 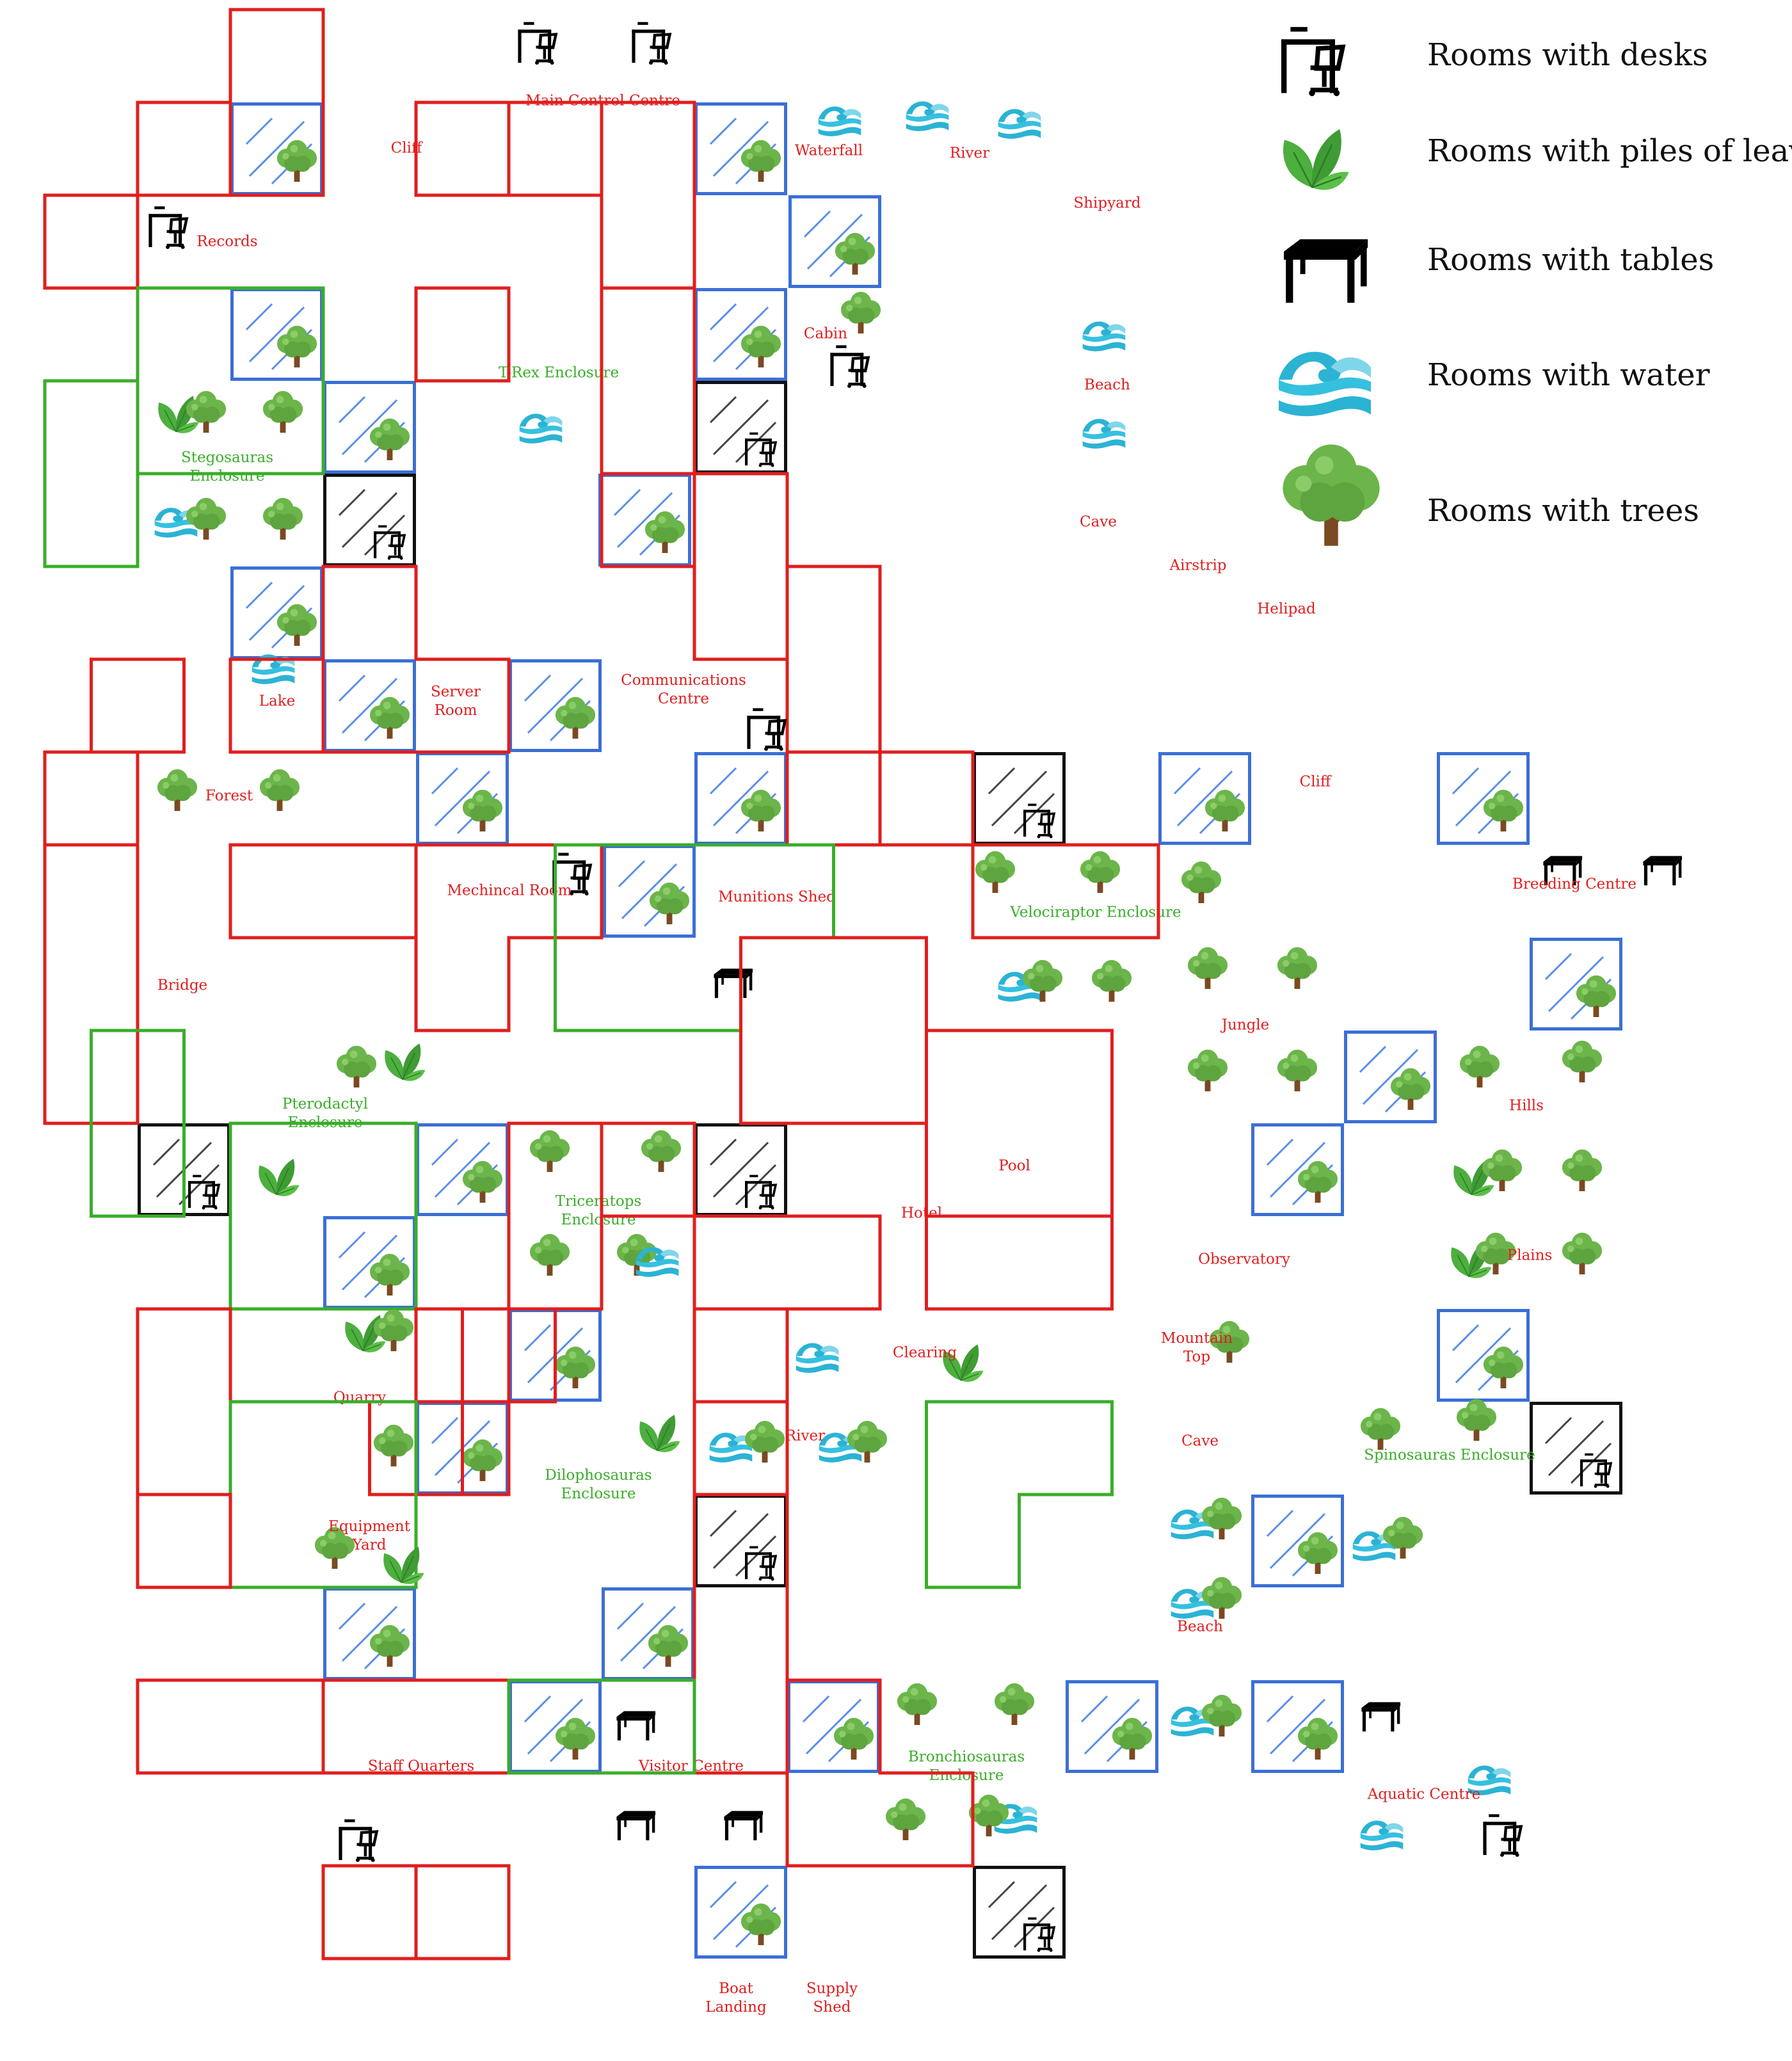 I want to click on legend-row-tables: Rooms with tables, so click(x=1523, y=260).